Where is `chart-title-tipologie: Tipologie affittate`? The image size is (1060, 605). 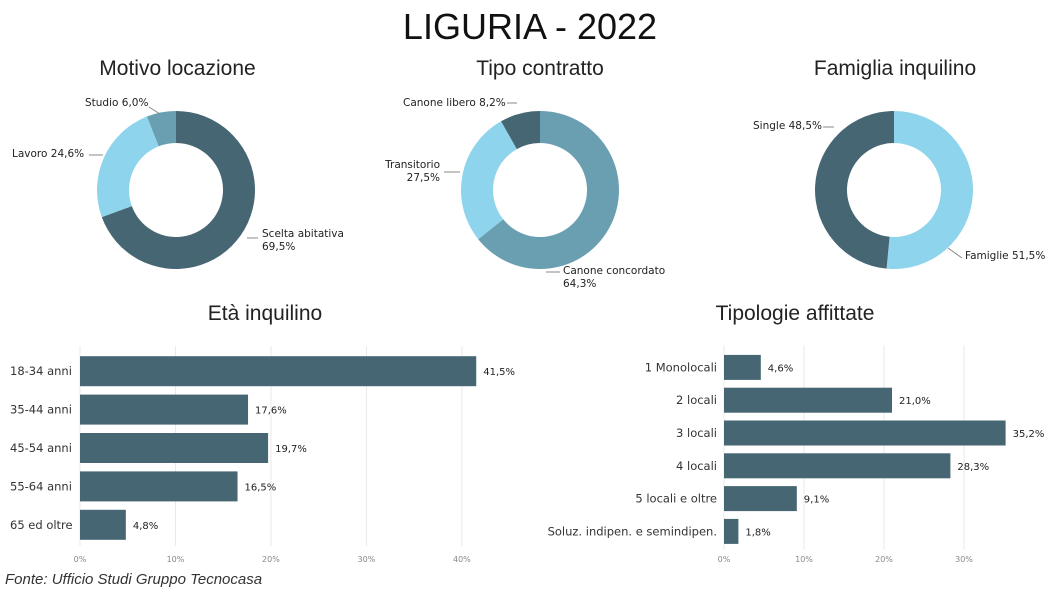 chart-title-tipologie: Tipologie affittate is located at coordinates (795, 313).